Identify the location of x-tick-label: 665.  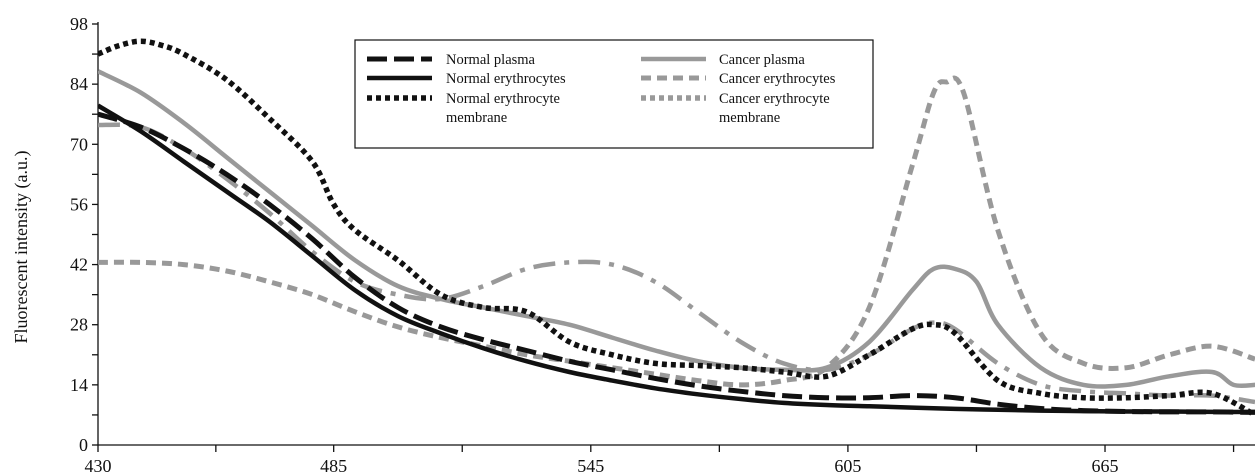
(1105, 466).